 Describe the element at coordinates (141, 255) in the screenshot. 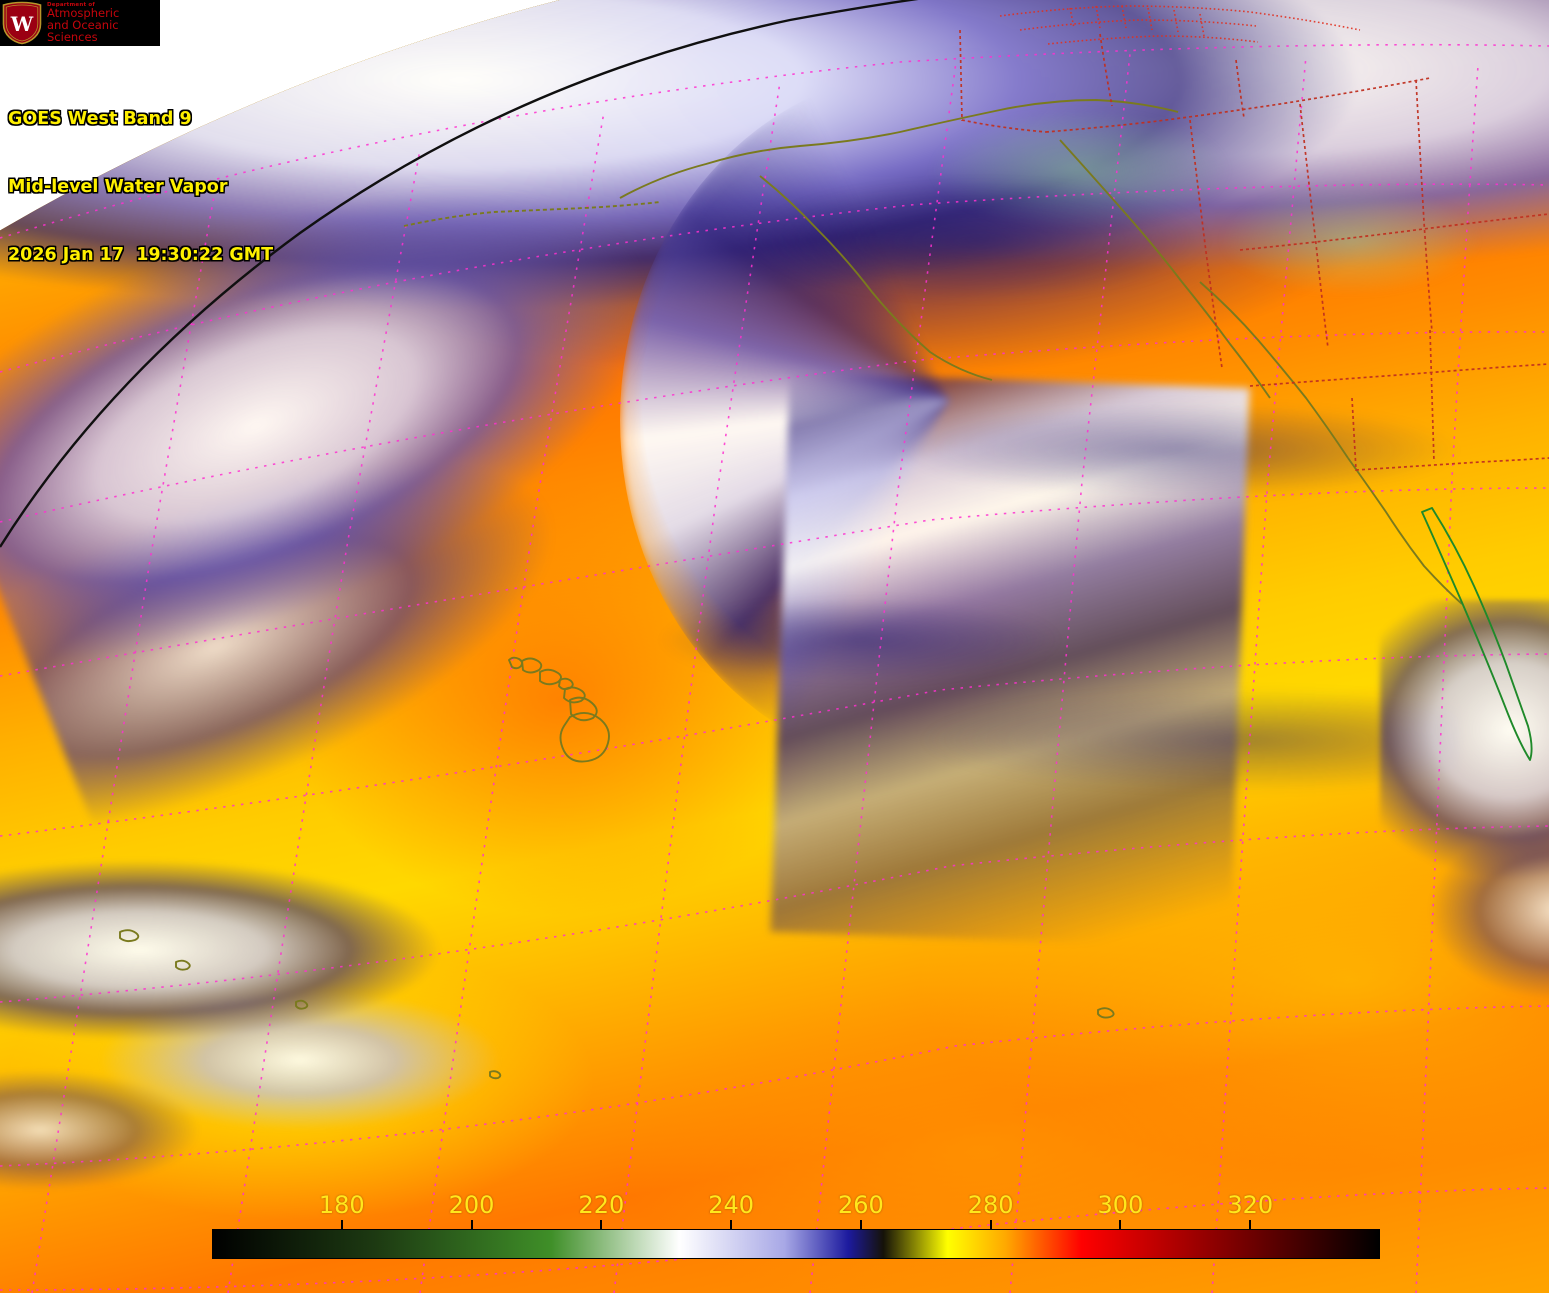

I see `title-line-timestamp: 2026 Jan 17 19:30:22 GMT` at that location.